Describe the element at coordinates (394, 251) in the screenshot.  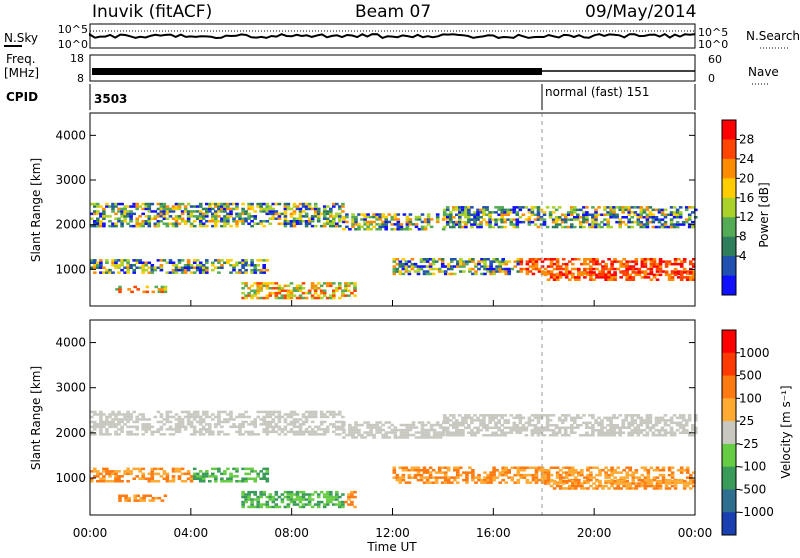
I see `power-heatmap-cells` at that location.